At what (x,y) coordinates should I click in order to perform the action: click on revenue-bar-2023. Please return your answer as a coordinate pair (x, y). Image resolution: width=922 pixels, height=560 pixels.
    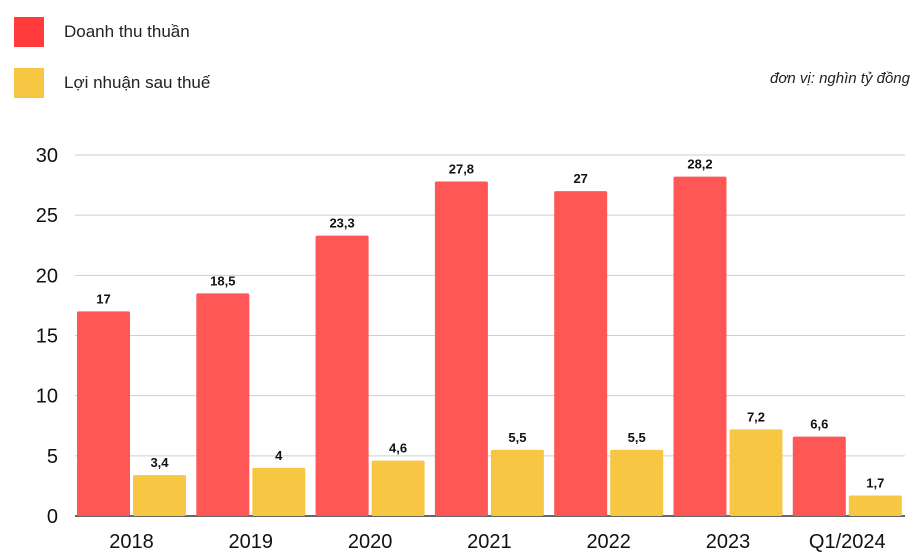
    Looking at the image, I should click on (700, 346).